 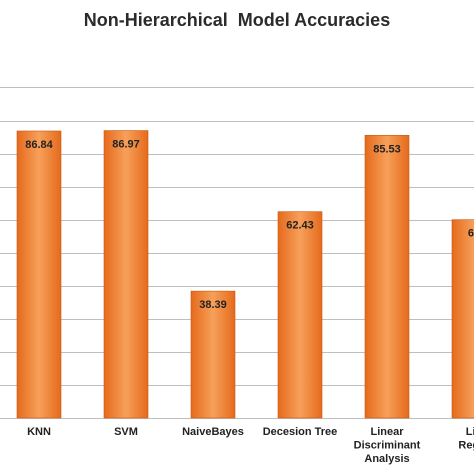 I want to click on category-label: Analysis, so click(x=386, y=459).